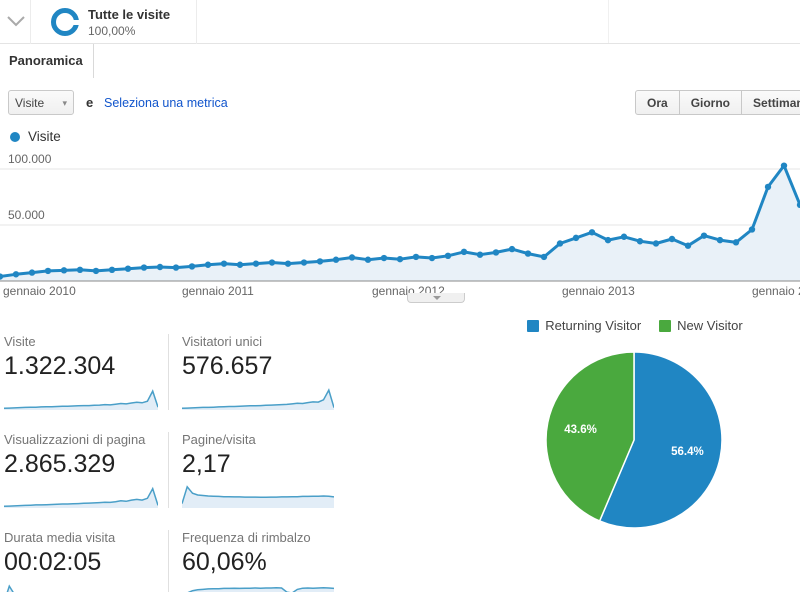 The image size is (800, 592). I want to click on x-tick-label: gennaio 2011, so click(218, 291).